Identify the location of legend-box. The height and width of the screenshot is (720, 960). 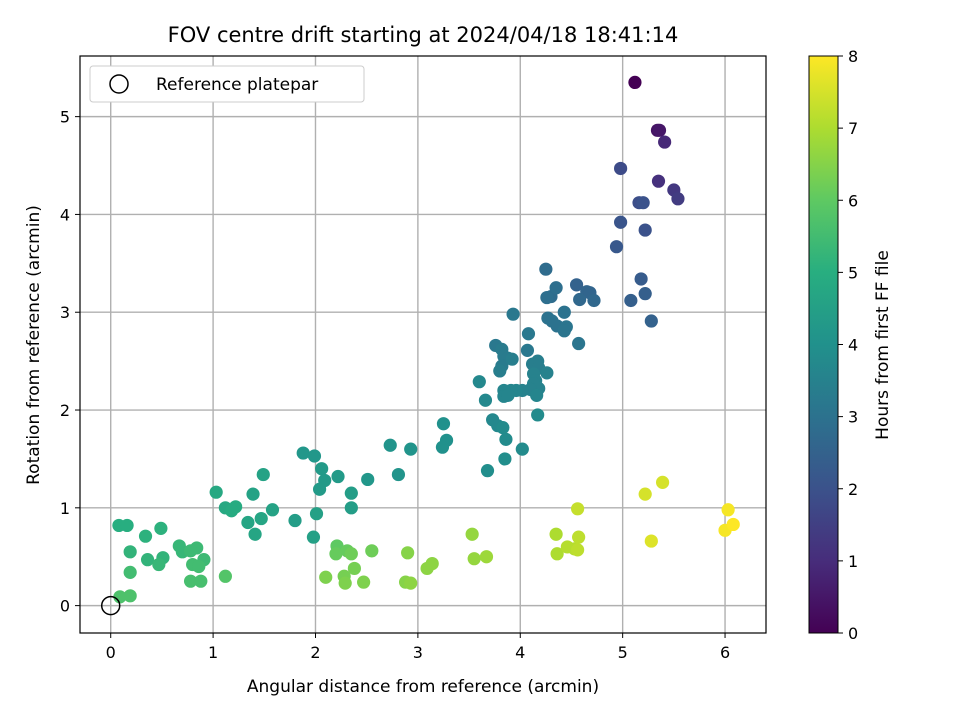
(227, 84).